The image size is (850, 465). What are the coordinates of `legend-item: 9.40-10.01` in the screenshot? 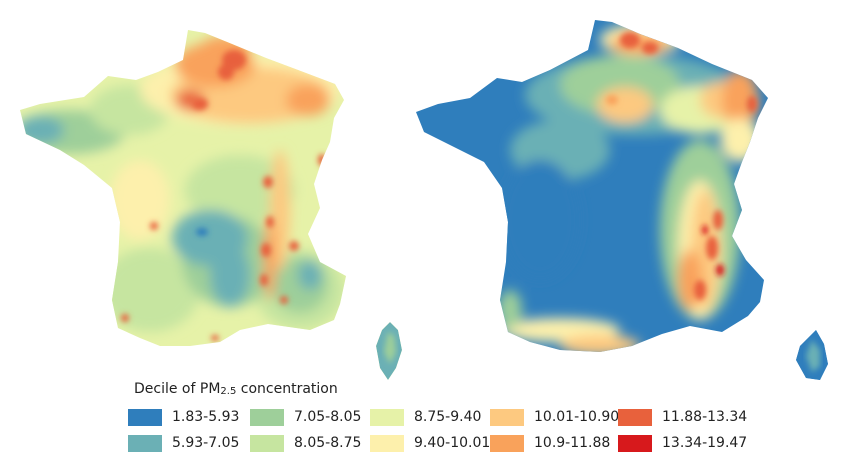 It's located at (430, 443).